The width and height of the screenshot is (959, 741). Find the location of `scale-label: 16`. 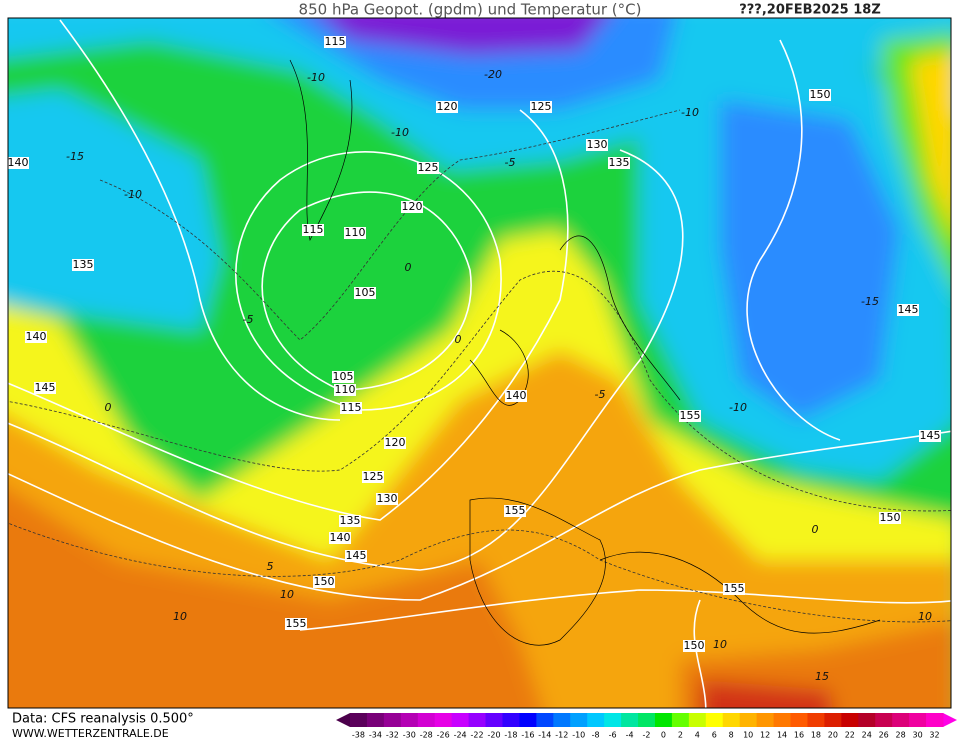

scale-label: 16 is located at coordinates (799, 735).